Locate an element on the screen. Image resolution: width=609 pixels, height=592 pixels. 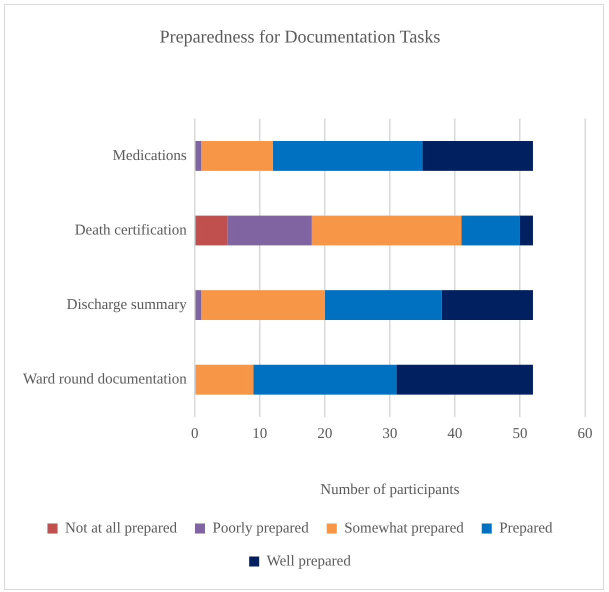
y-tick-label: Discharge summary is located at coordinates (127, 305).